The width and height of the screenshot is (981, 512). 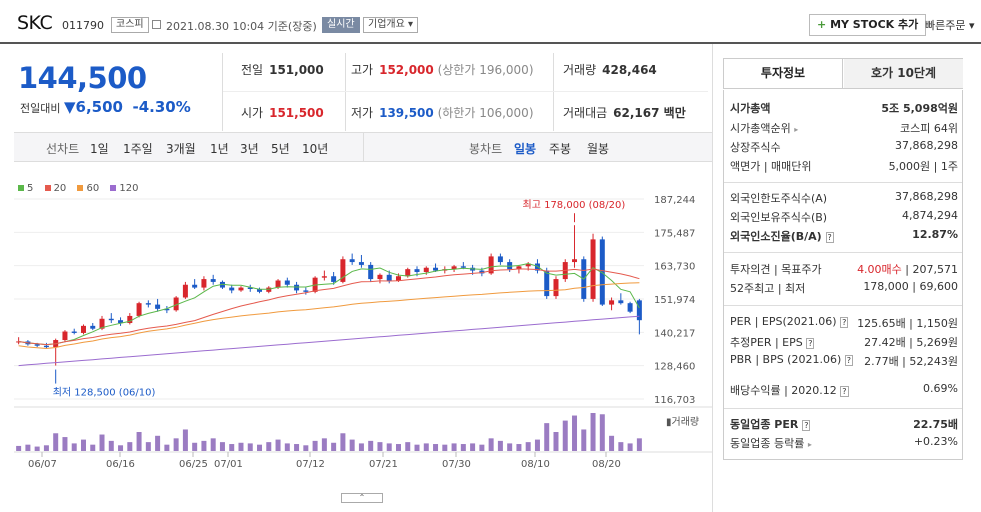 I want to click on y-tick-label: 140,217, so click(x=674, y=333).